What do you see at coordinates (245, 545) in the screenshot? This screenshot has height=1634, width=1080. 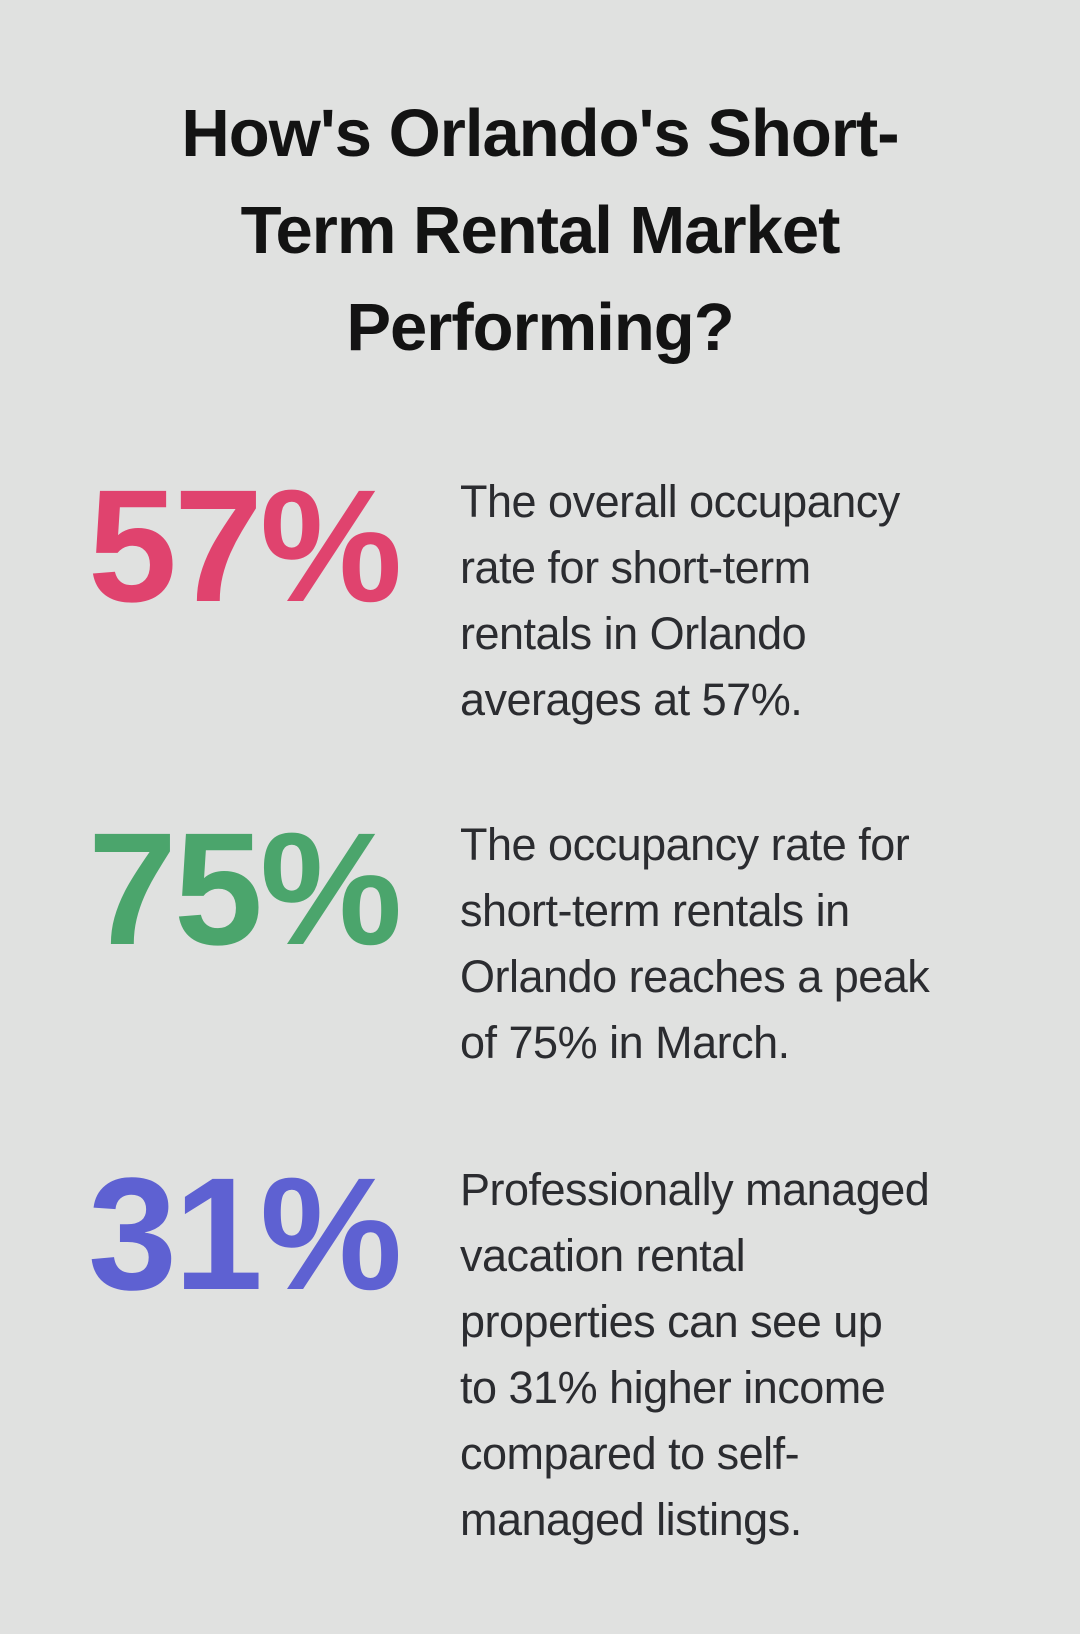 I see `stat-value-57-percent: 57%` at bounding box center [245, 545].